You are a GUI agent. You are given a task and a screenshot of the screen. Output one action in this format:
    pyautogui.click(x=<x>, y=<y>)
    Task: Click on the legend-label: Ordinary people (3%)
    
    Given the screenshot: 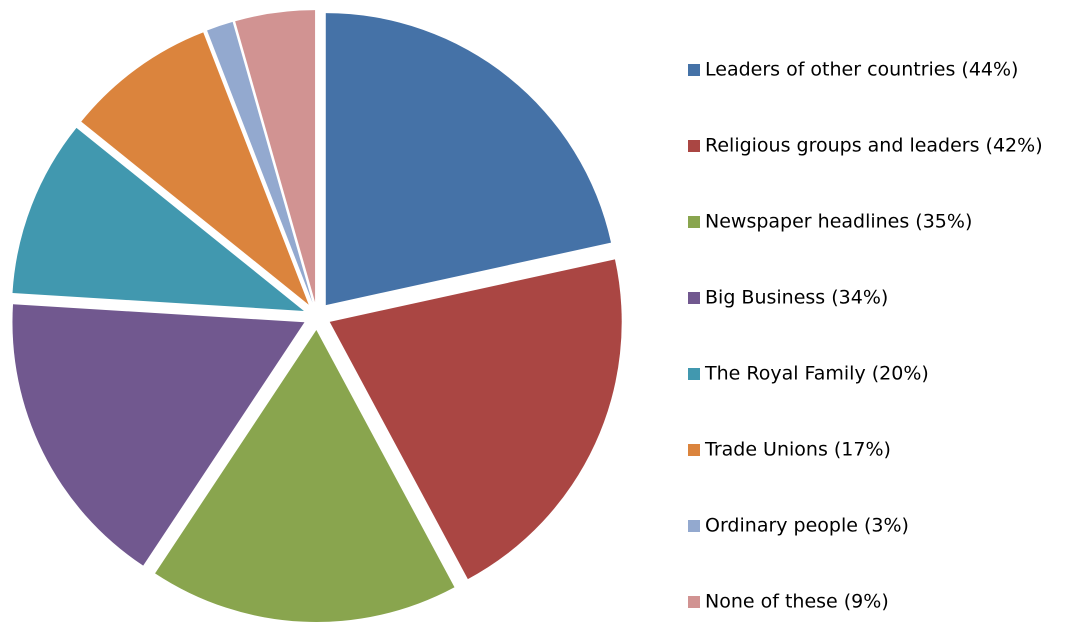 What is the action you would take?
    pyautogui.click(x=807, y=526)
    